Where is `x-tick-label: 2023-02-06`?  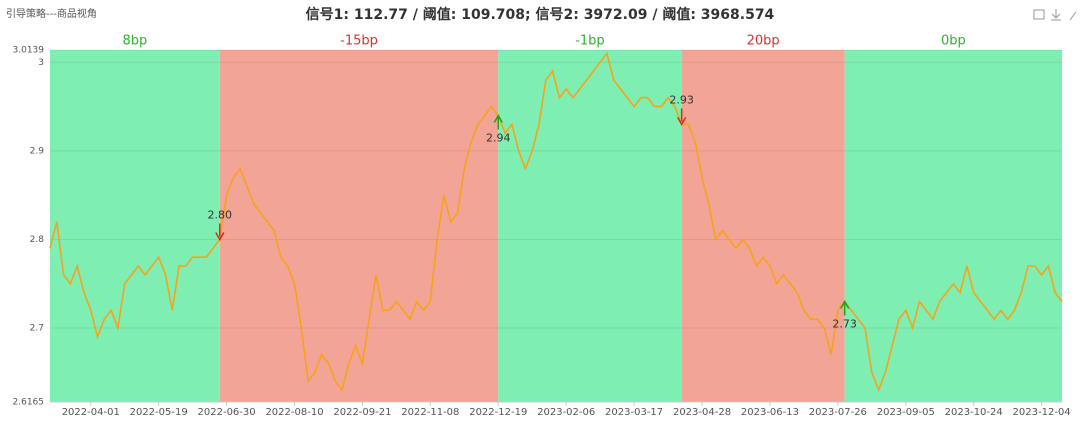 x-tick-label: 2023-02-06 is located at coordinates (566, 412).